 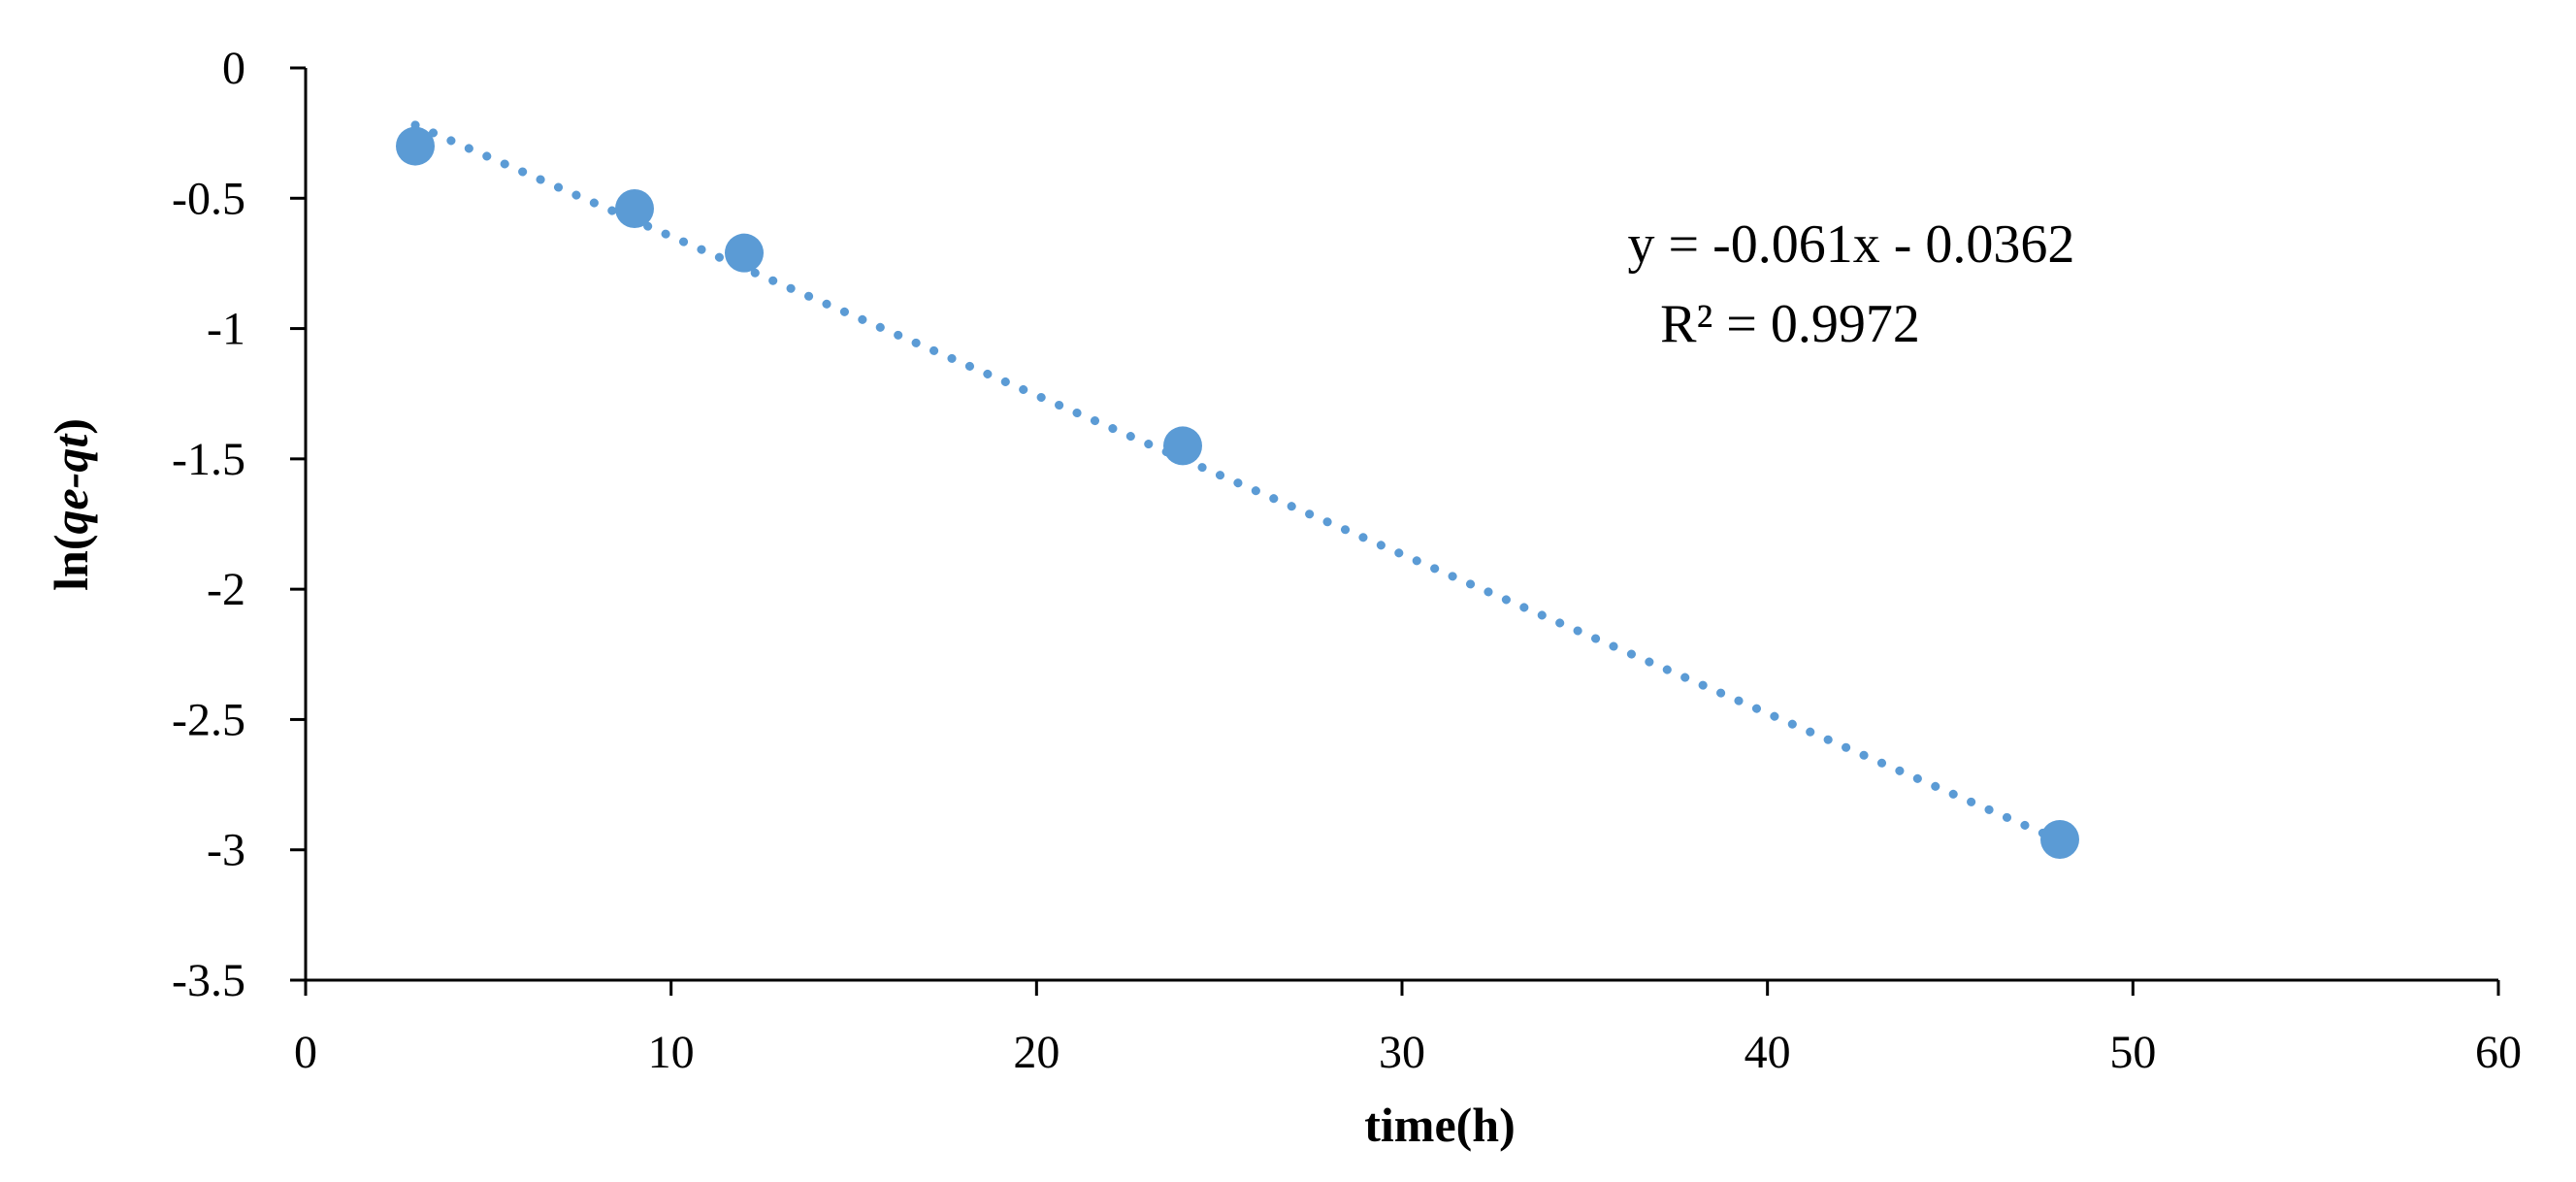 What do you see at coordinates (1768, 1053) in the screenshot?
I see `x-tick-label: 40` at bounding box center [1768, 1053].